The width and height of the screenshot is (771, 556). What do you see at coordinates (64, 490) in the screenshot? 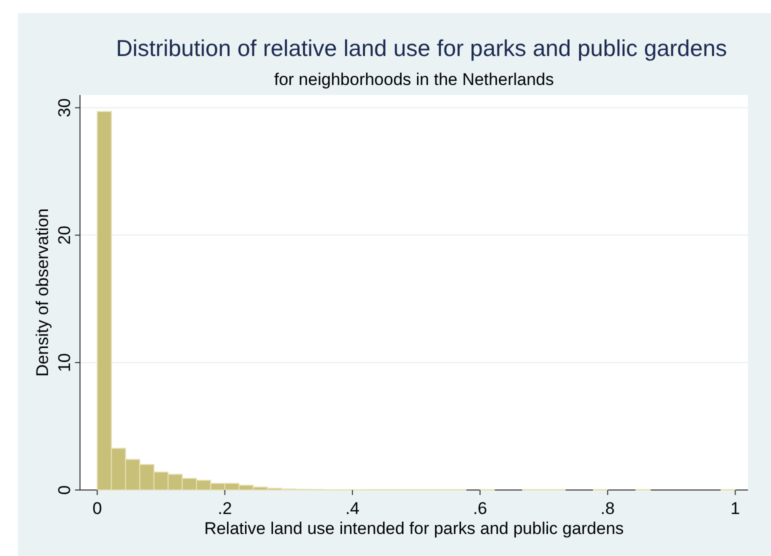
I see `y-tick-label: 0` at bounding box center [64, 490].